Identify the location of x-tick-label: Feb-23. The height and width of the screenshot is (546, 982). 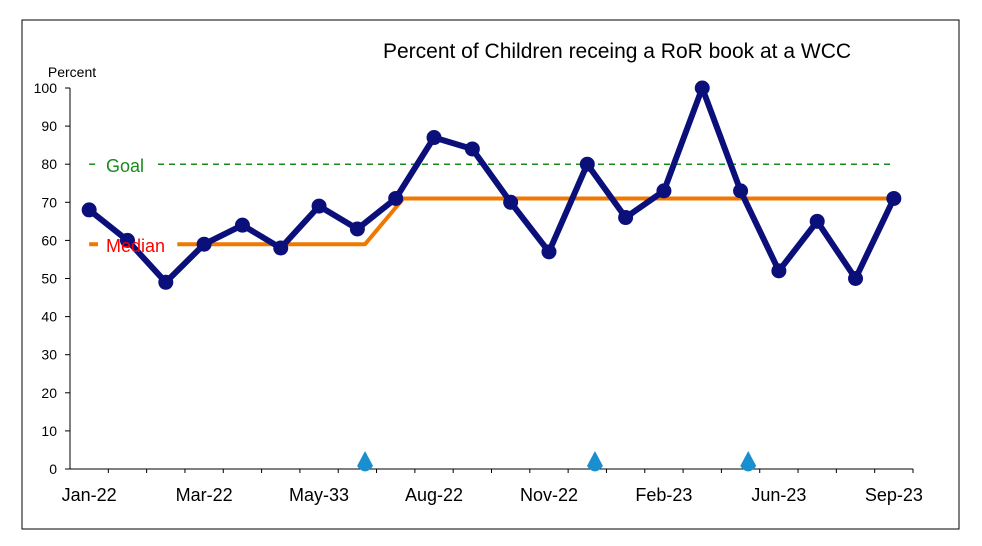
(663, 495).